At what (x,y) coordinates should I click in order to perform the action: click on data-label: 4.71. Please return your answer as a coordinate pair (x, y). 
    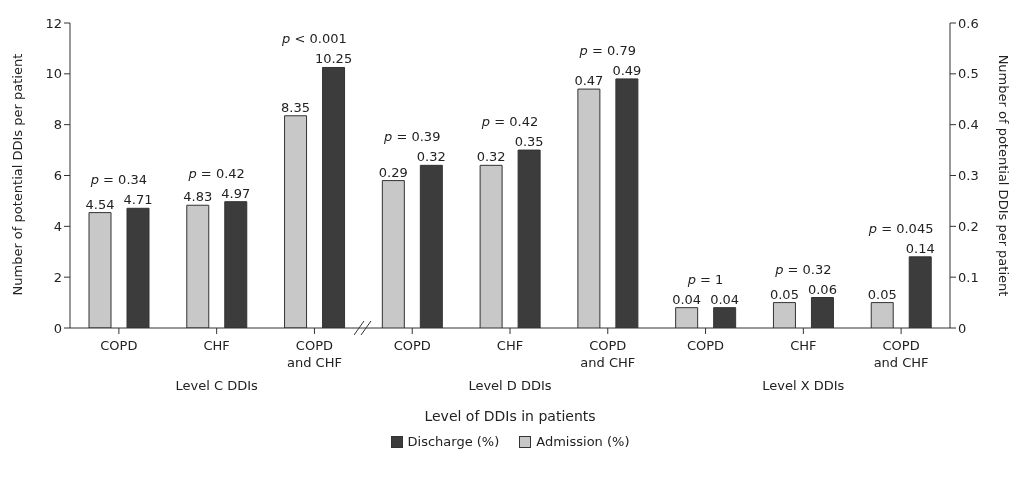
    Looking at the image, I should click on (138, 200).